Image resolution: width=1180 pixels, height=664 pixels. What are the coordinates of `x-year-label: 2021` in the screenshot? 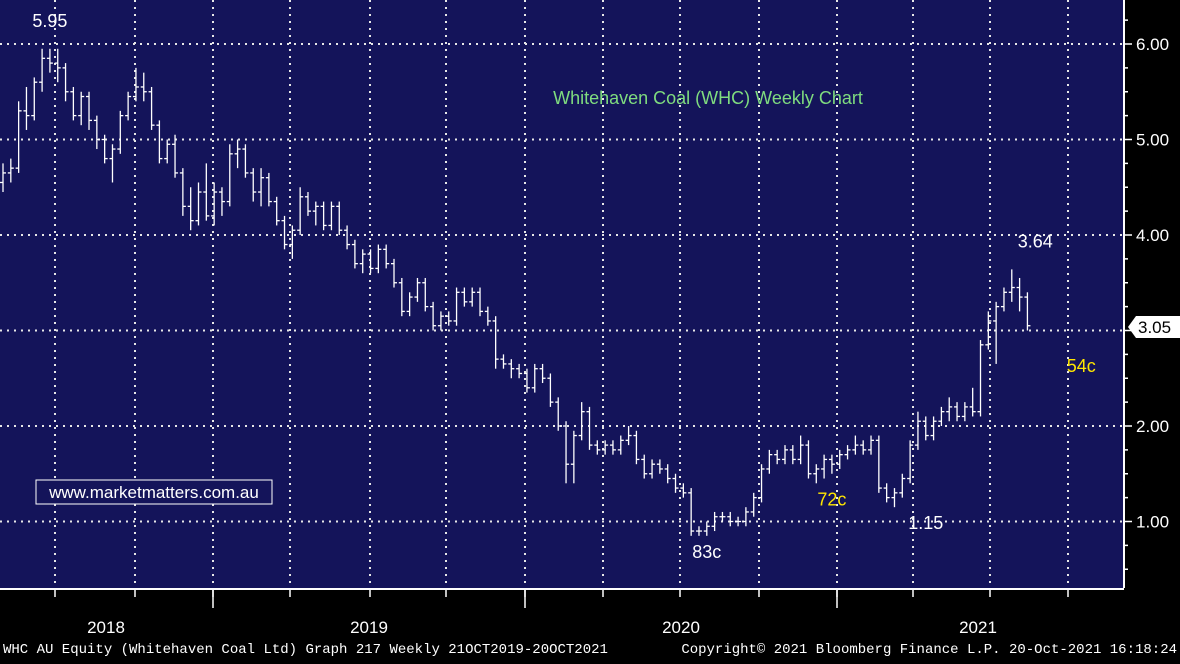 It's located at (978, 627).